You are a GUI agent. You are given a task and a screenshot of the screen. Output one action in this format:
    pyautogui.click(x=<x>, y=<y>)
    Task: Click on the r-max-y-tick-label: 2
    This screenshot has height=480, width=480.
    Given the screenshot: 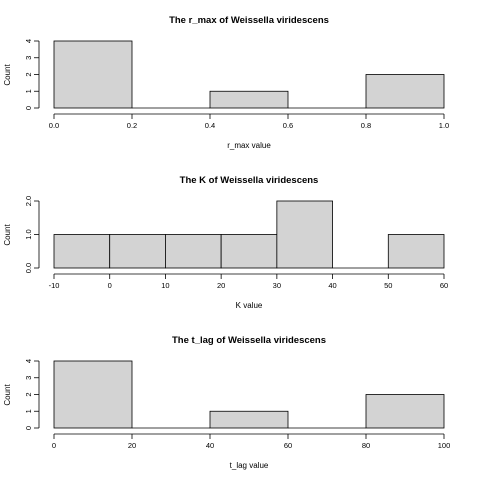 What is the action you would take?
    pyautogui.click(x=28, y=74)
    